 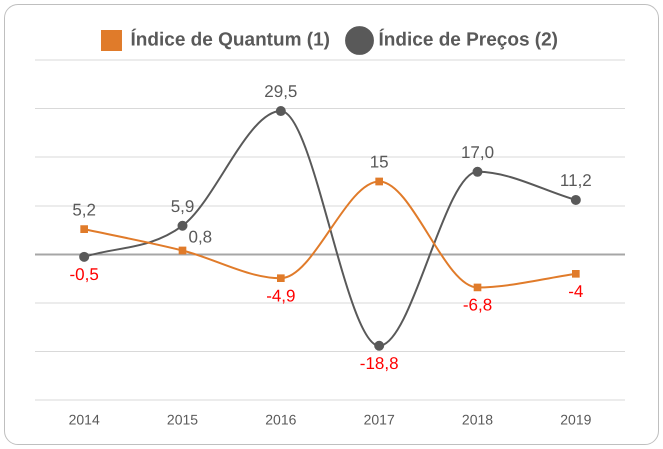 What do you see at coordinates (379, 162) in the screenshot?
I see `data-label: 15` at bounding box center [379, 162].